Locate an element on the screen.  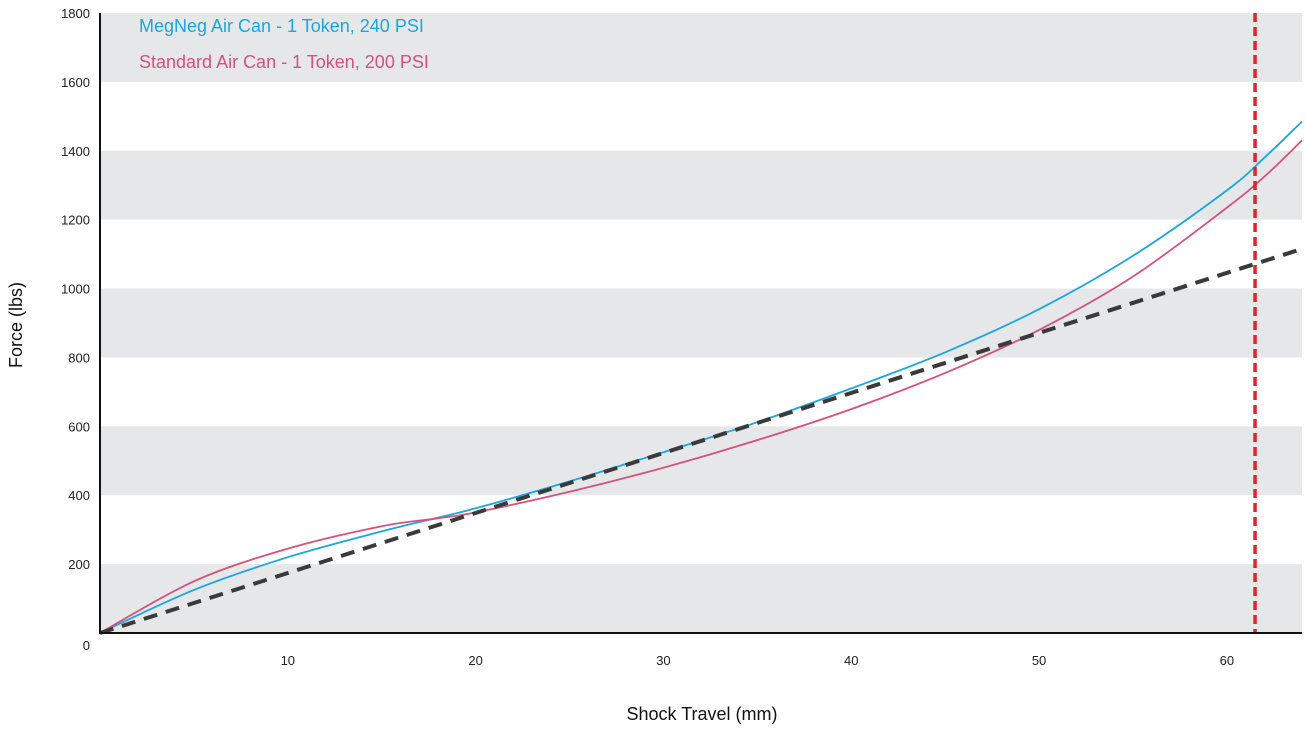
y-tick-label: 0 is located at coordinates (86, 645).